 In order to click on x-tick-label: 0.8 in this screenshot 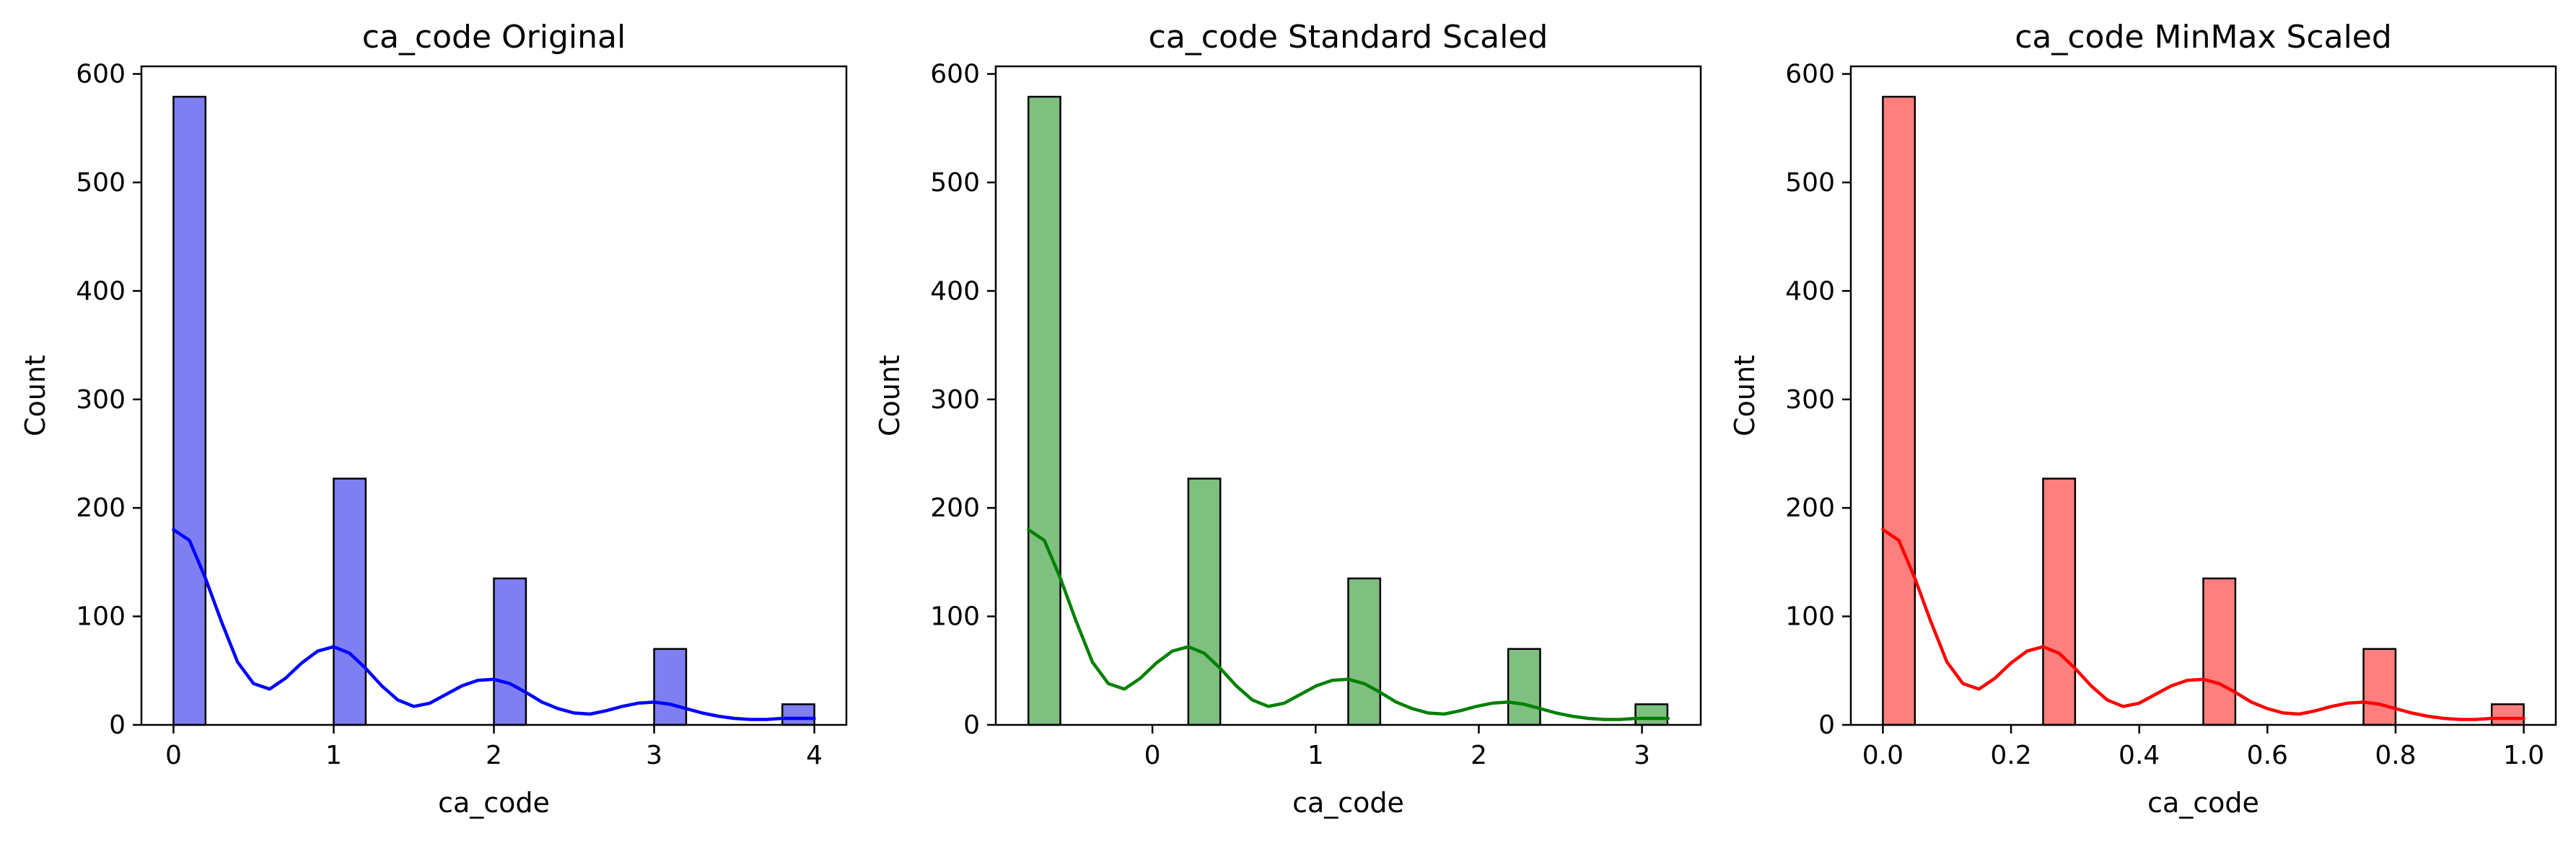, I will do `click(2395, 755)`.